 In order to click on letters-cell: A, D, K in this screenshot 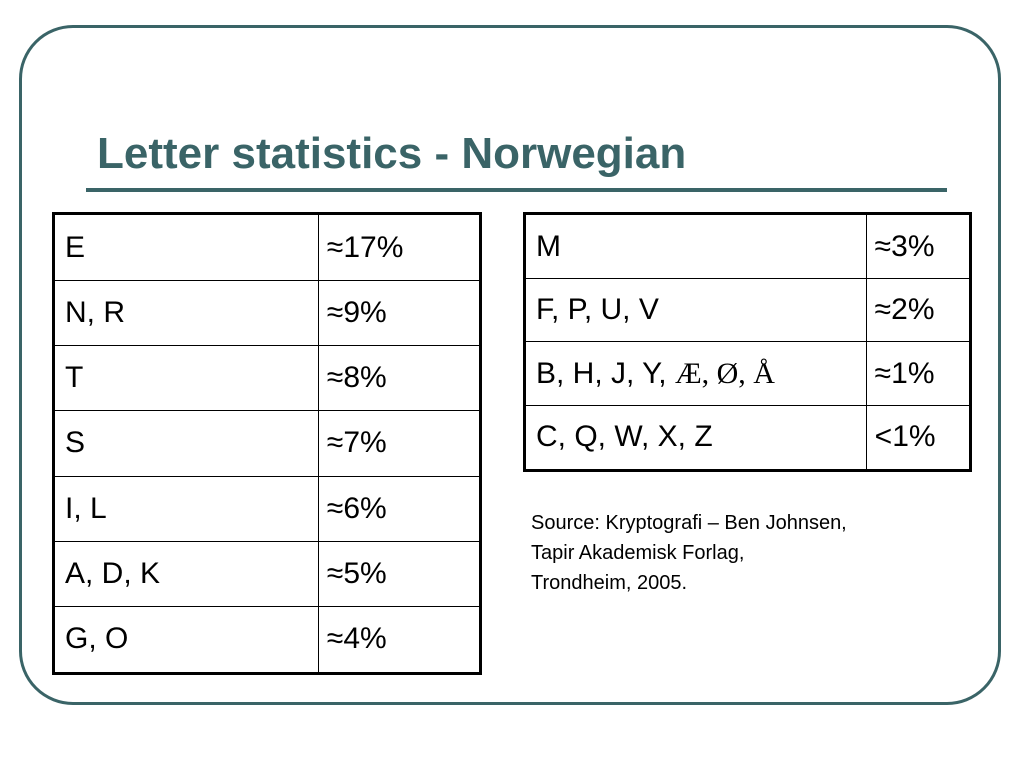, I will do `click(186, 573)`.